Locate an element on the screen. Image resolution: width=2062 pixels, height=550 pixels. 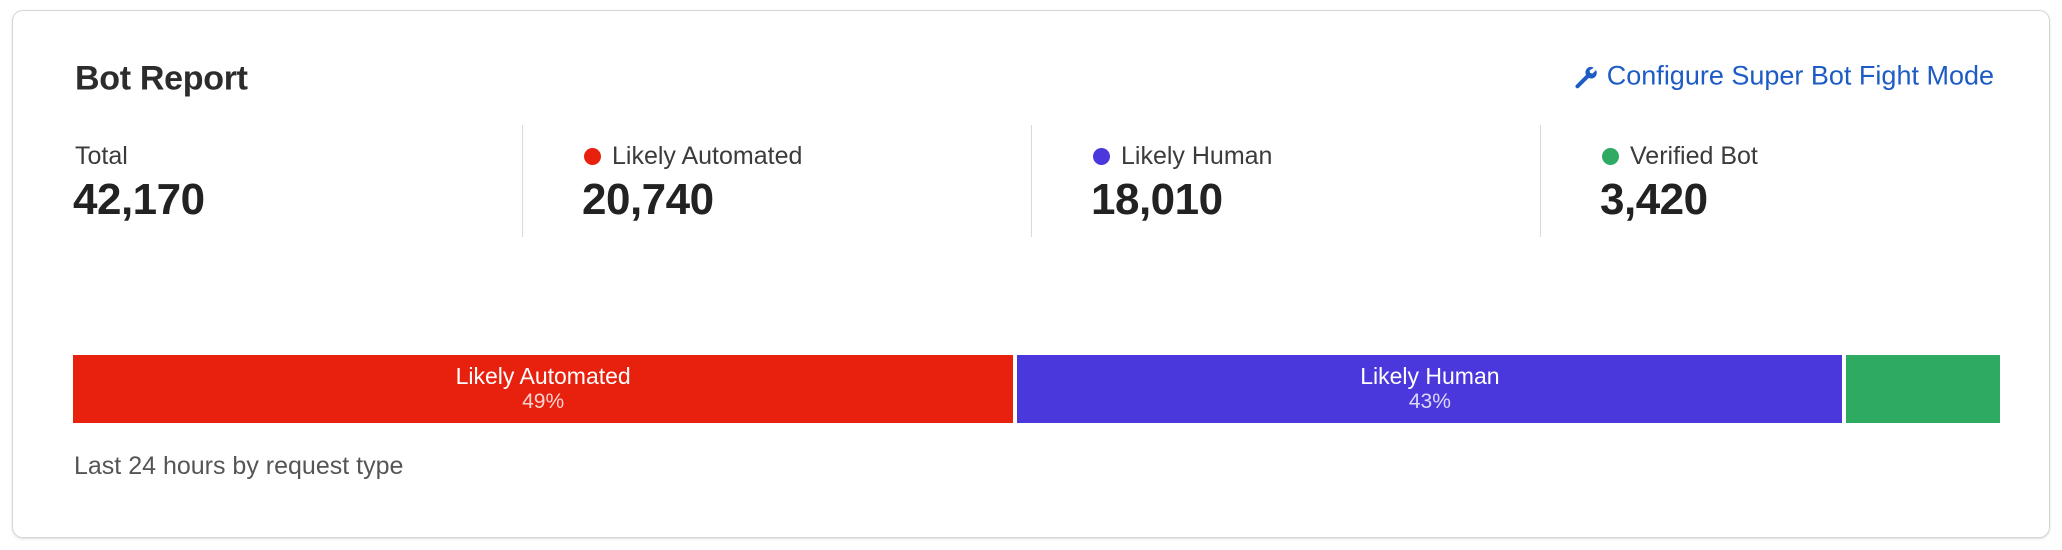
green-dot-icon is located at coordinates (1610, 156).